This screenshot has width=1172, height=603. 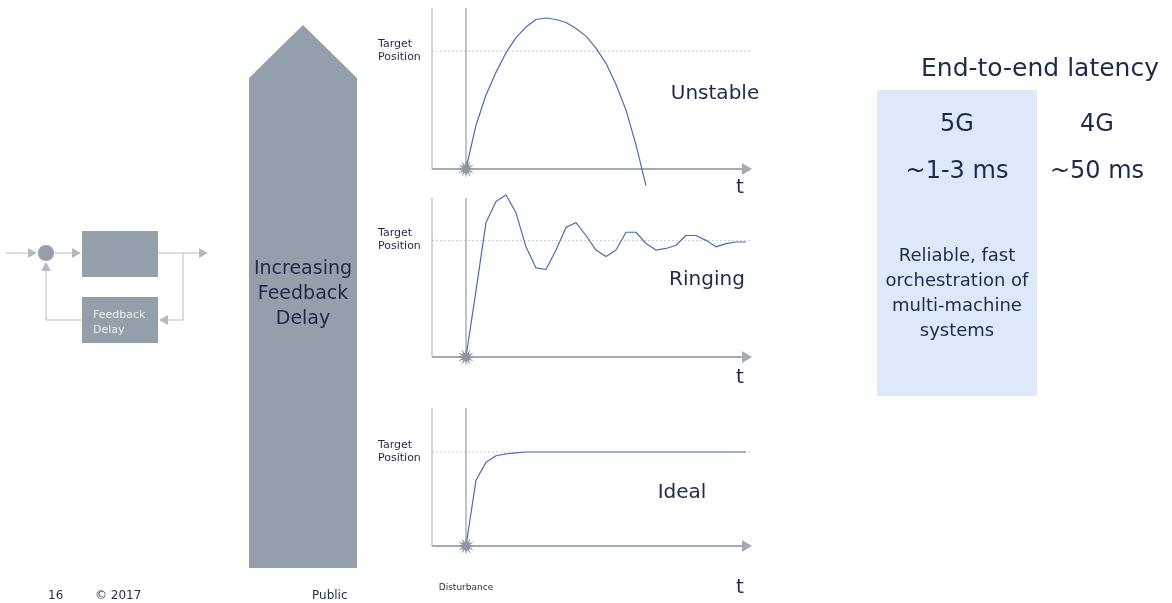 What do you see at coordinates (330, 595) in the screenshot?
I see `text: Public` at bounding box center [330, 595].